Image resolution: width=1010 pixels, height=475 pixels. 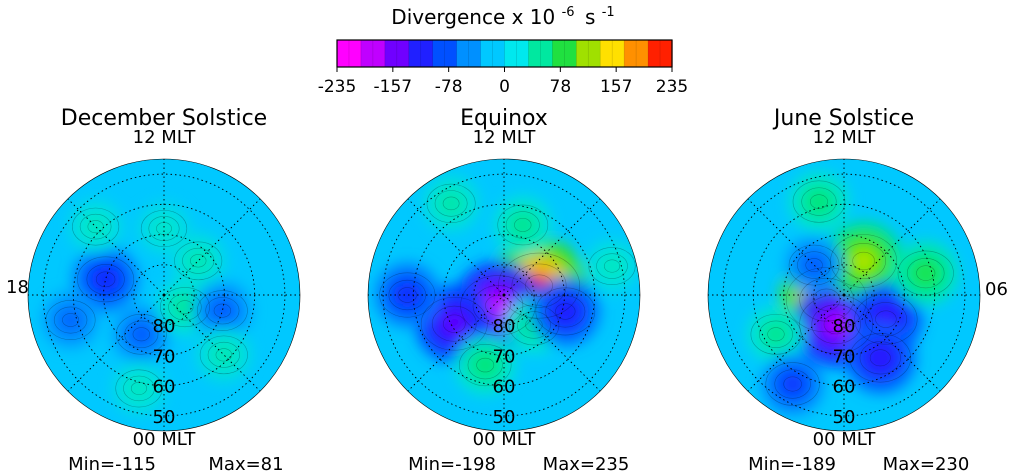 What do you see at coordinates (792, 464) in the screenshot?
I see `panel-min-value: Min=-189` at bounding box center [792, 464].